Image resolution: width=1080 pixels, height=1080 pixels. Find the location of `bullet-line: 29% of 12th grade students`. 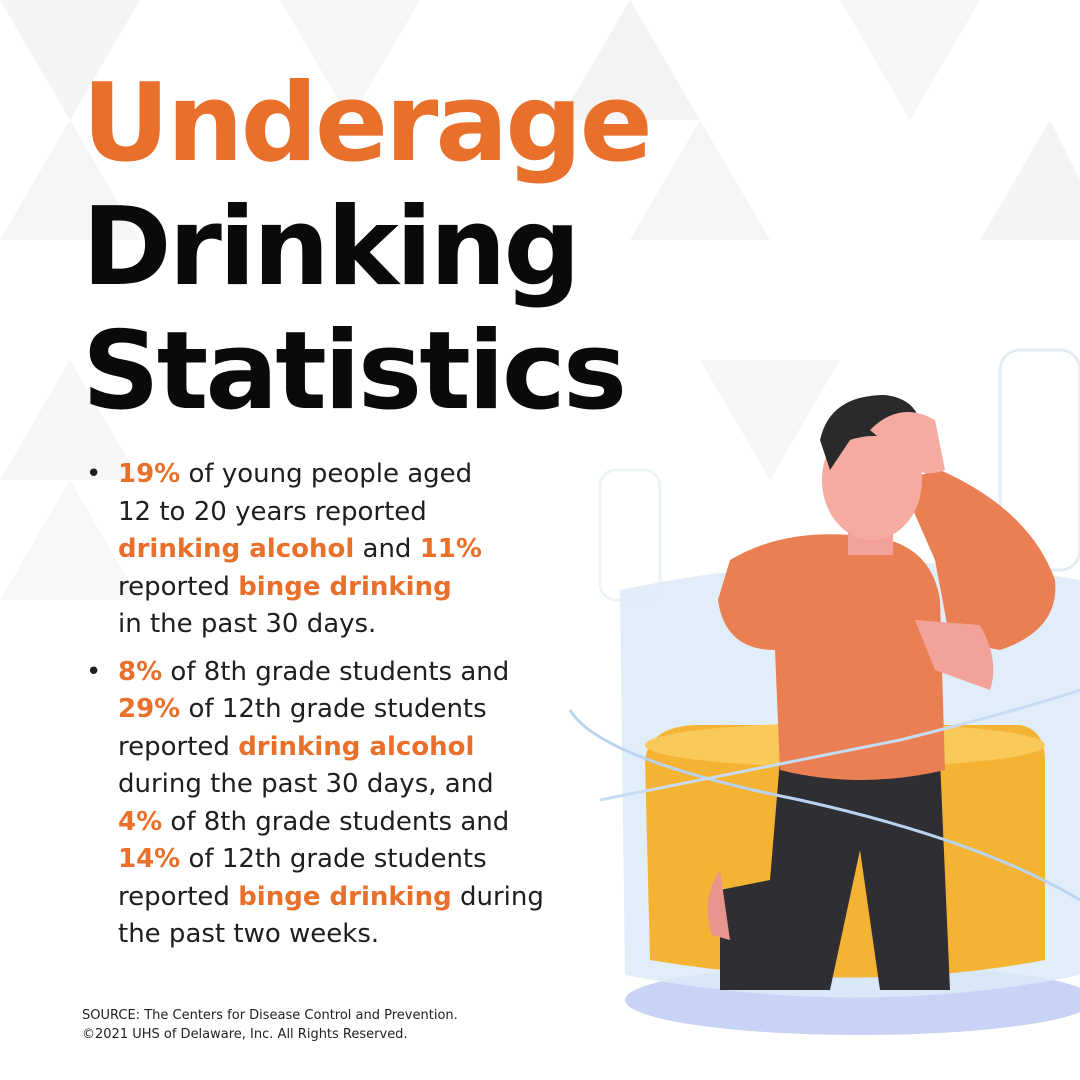

bullet-line: 29% of 12th grade students is located at coordinates (331, 710).